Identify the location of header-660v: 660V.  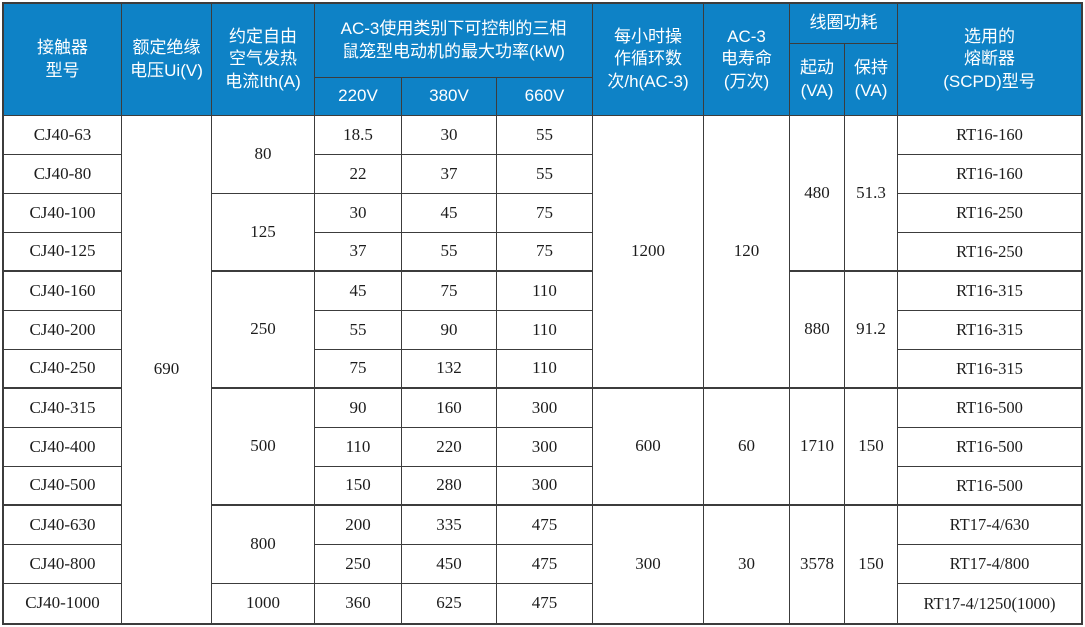
(545, 97).